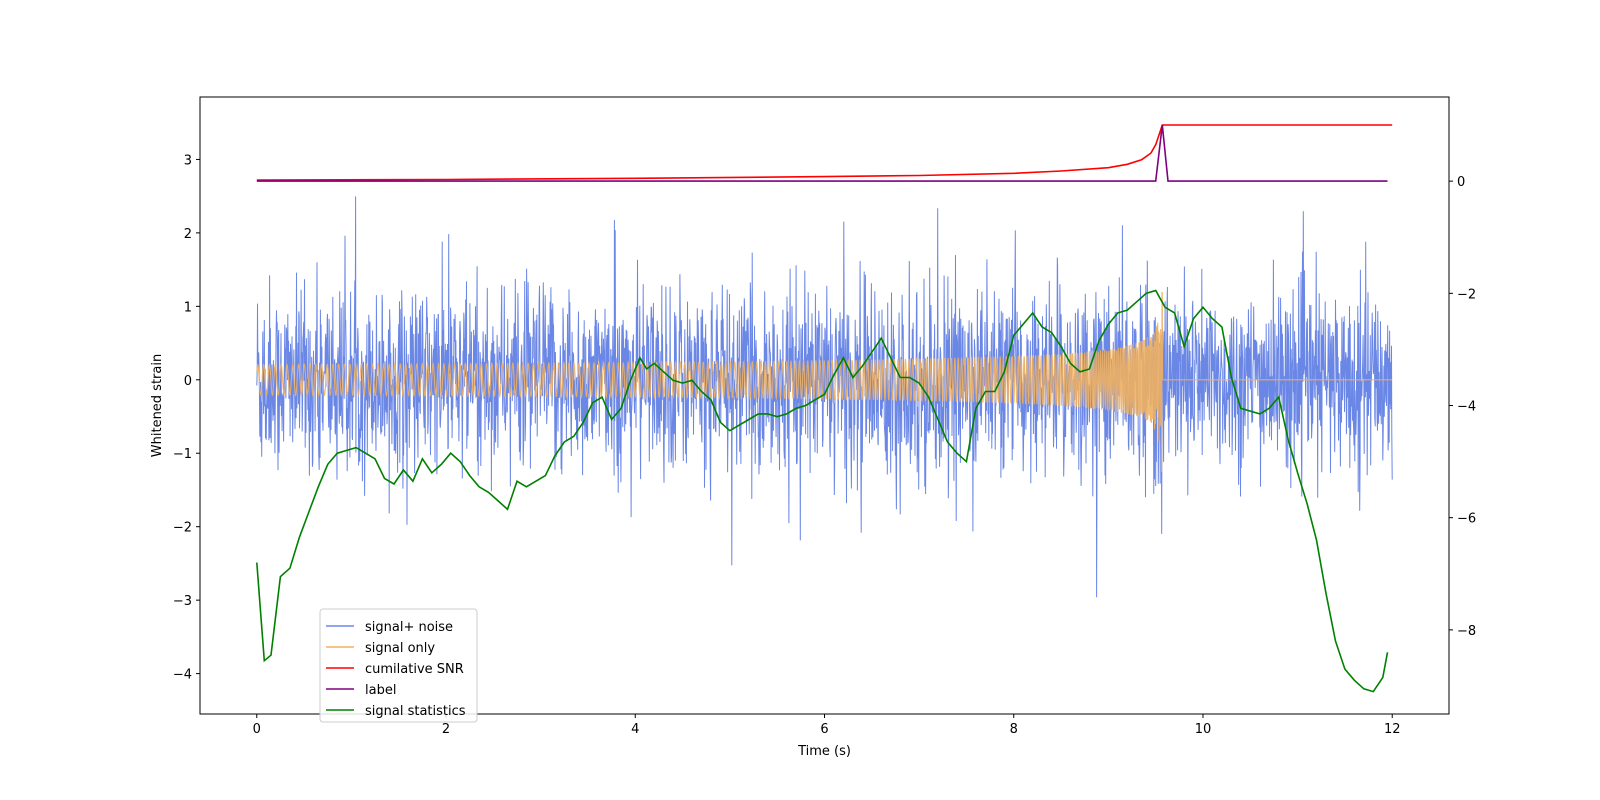 Image resolution: width=1600 pixels, height=800 pixels. I want to click on x-tick-label: 8, so click(1014, 729).